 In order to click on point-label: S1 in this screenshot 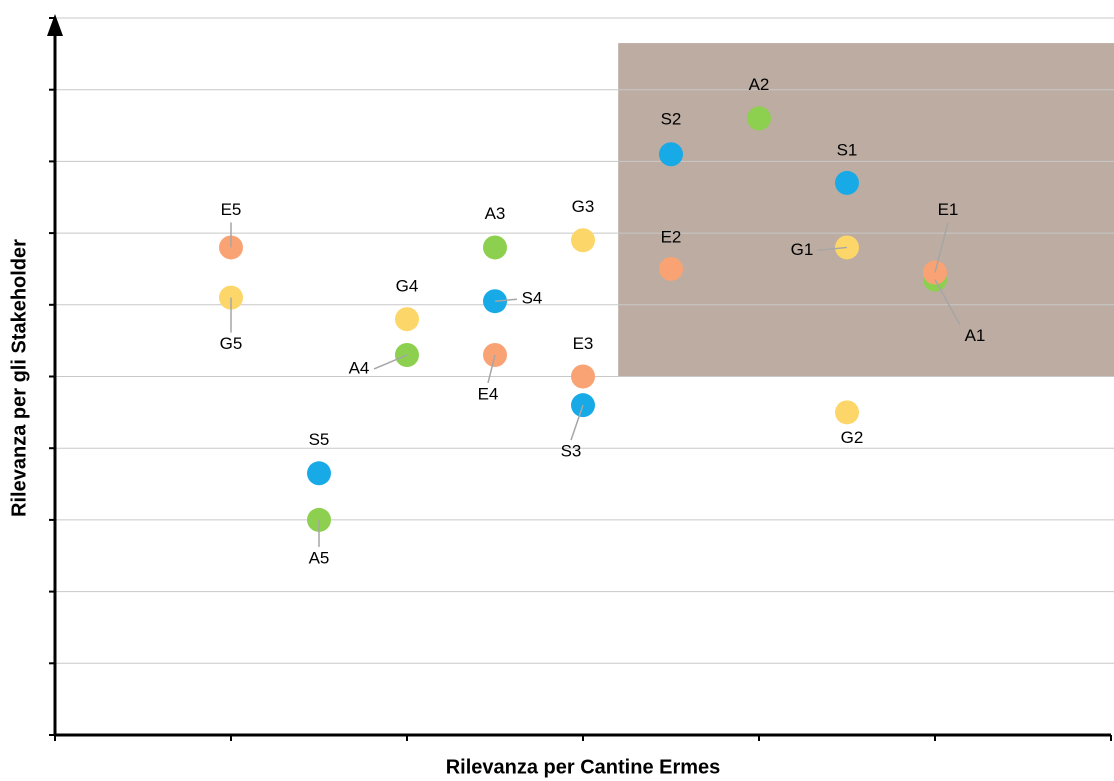, I will do `click(847, 149)`.